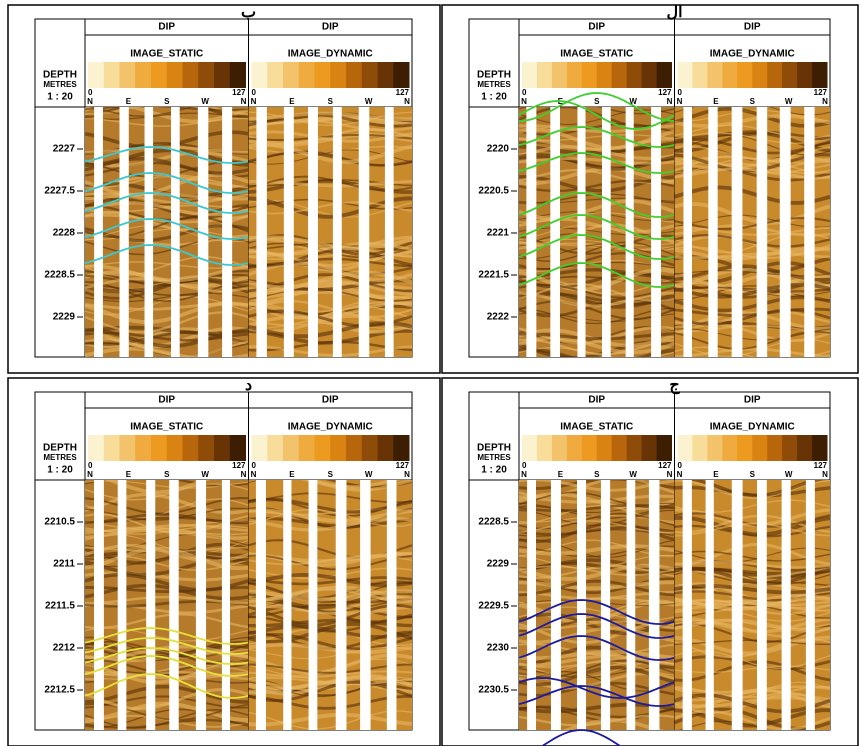  I want to click on depth-header: DEPTH, so click(494, 75).